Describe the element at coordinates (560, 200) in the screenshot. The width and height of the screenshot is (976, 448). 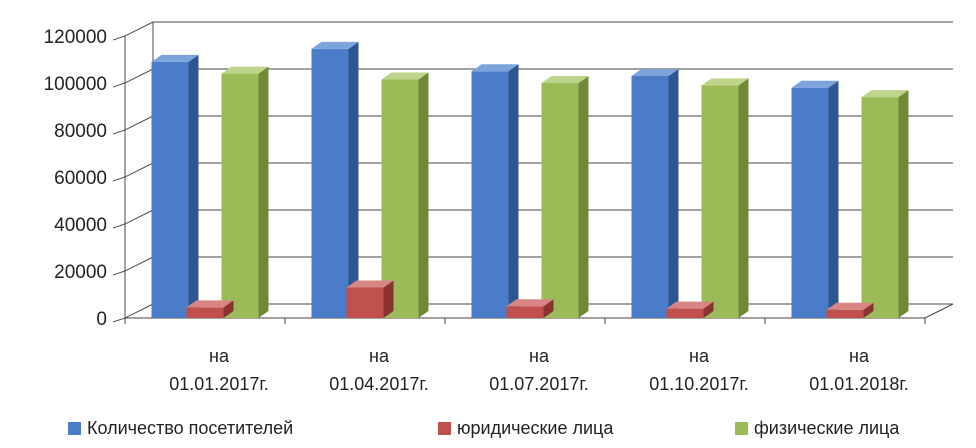
I see `bar-2-2-front` at that location.